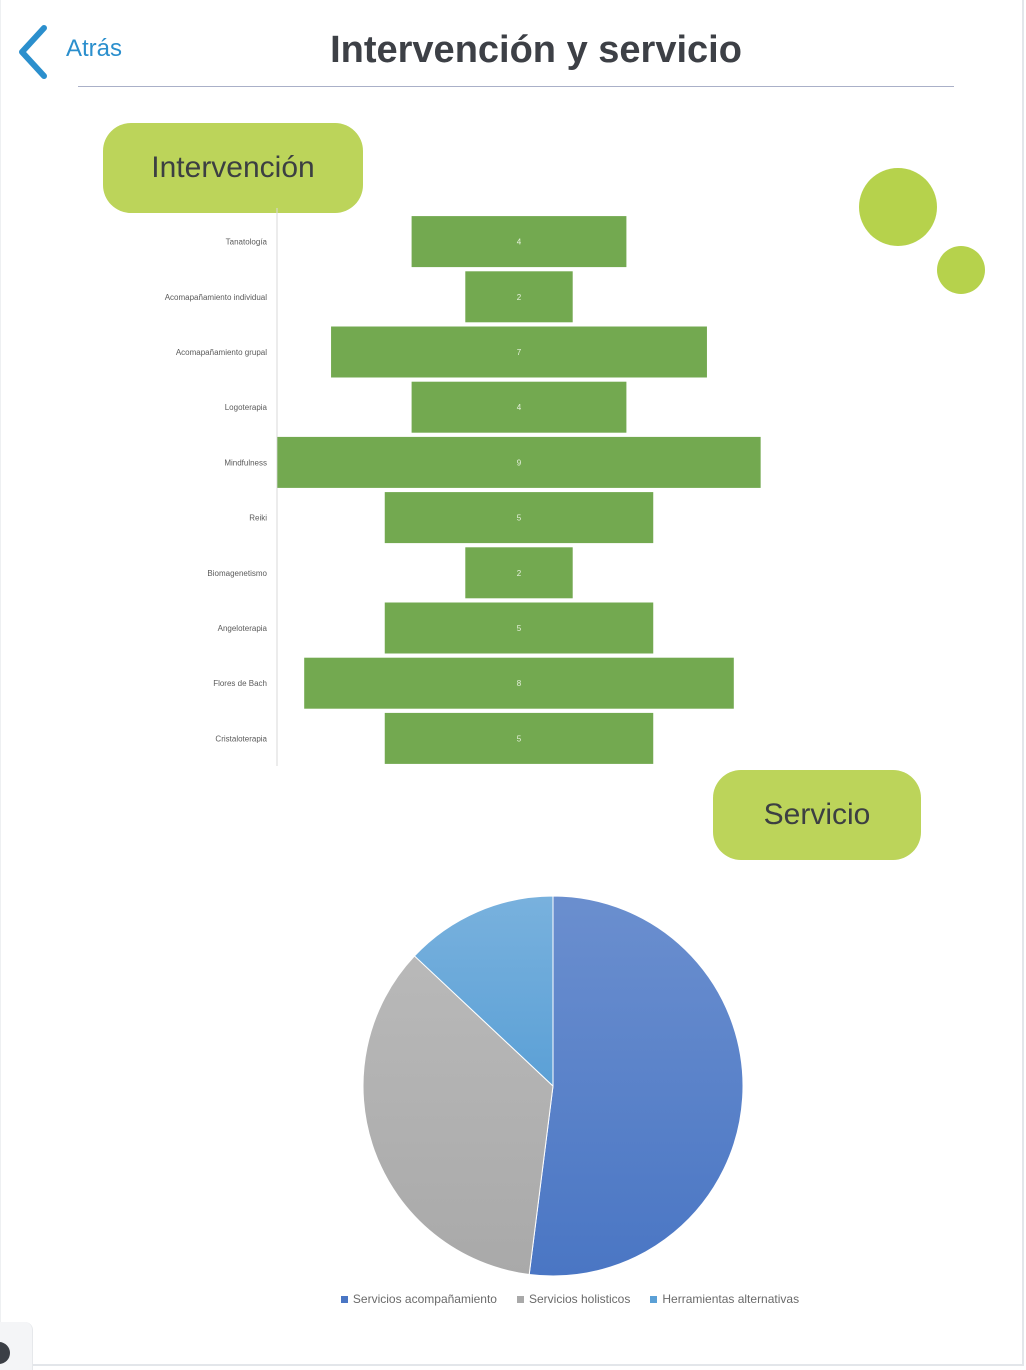  I want to click on page-title: Intervención y servicio, so click(536, 50).